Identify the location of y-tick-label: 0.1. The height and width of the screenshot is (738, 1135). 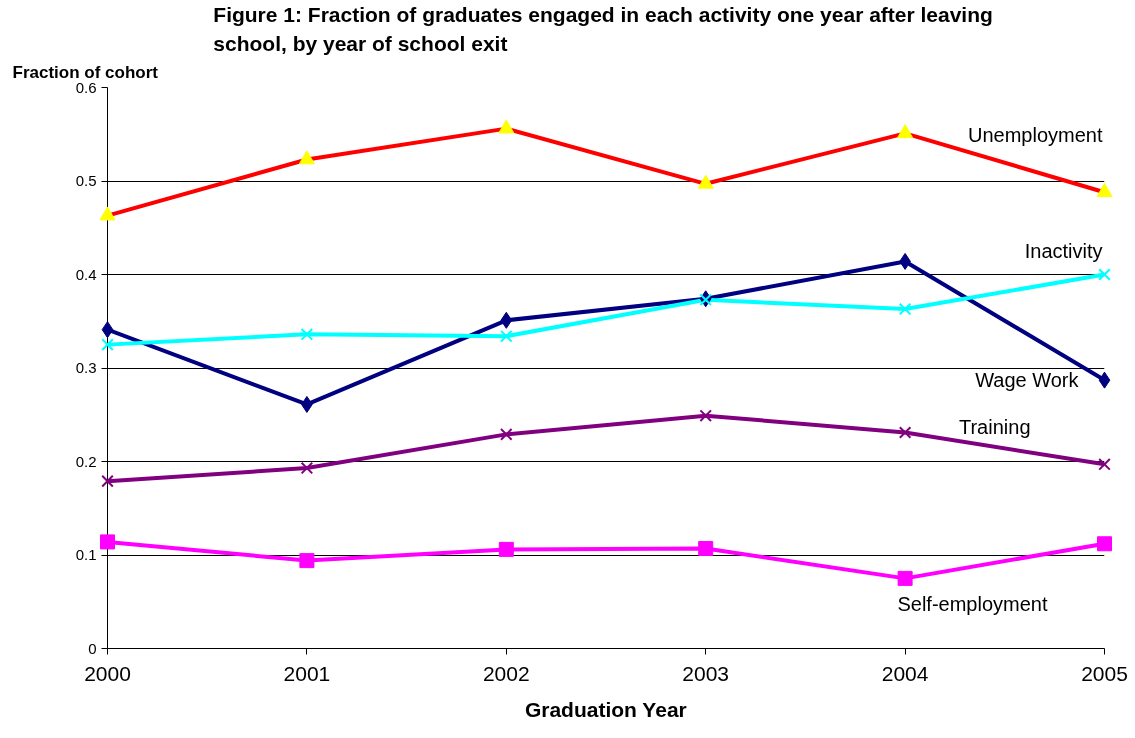
(86, 554).